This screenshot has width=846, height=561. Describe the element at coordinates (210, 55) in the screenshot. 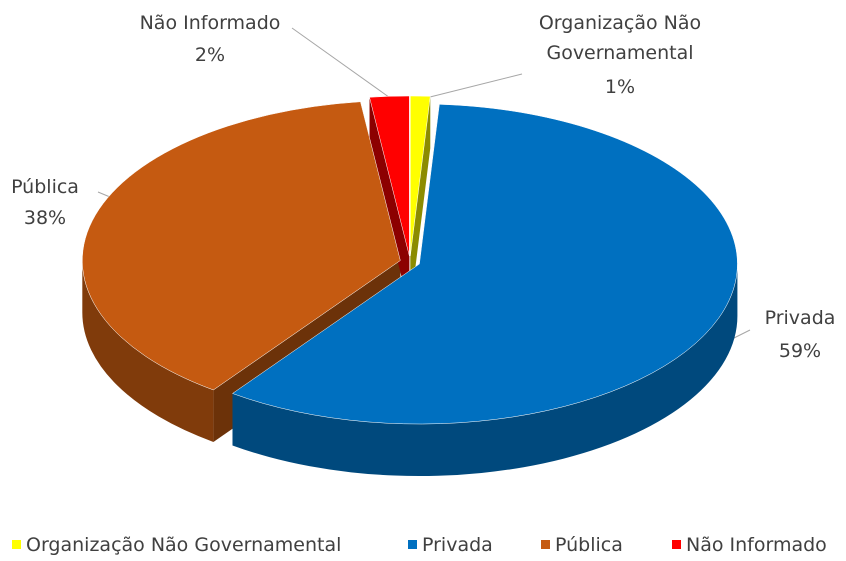

I see `data-label-value: 2%` at that location.